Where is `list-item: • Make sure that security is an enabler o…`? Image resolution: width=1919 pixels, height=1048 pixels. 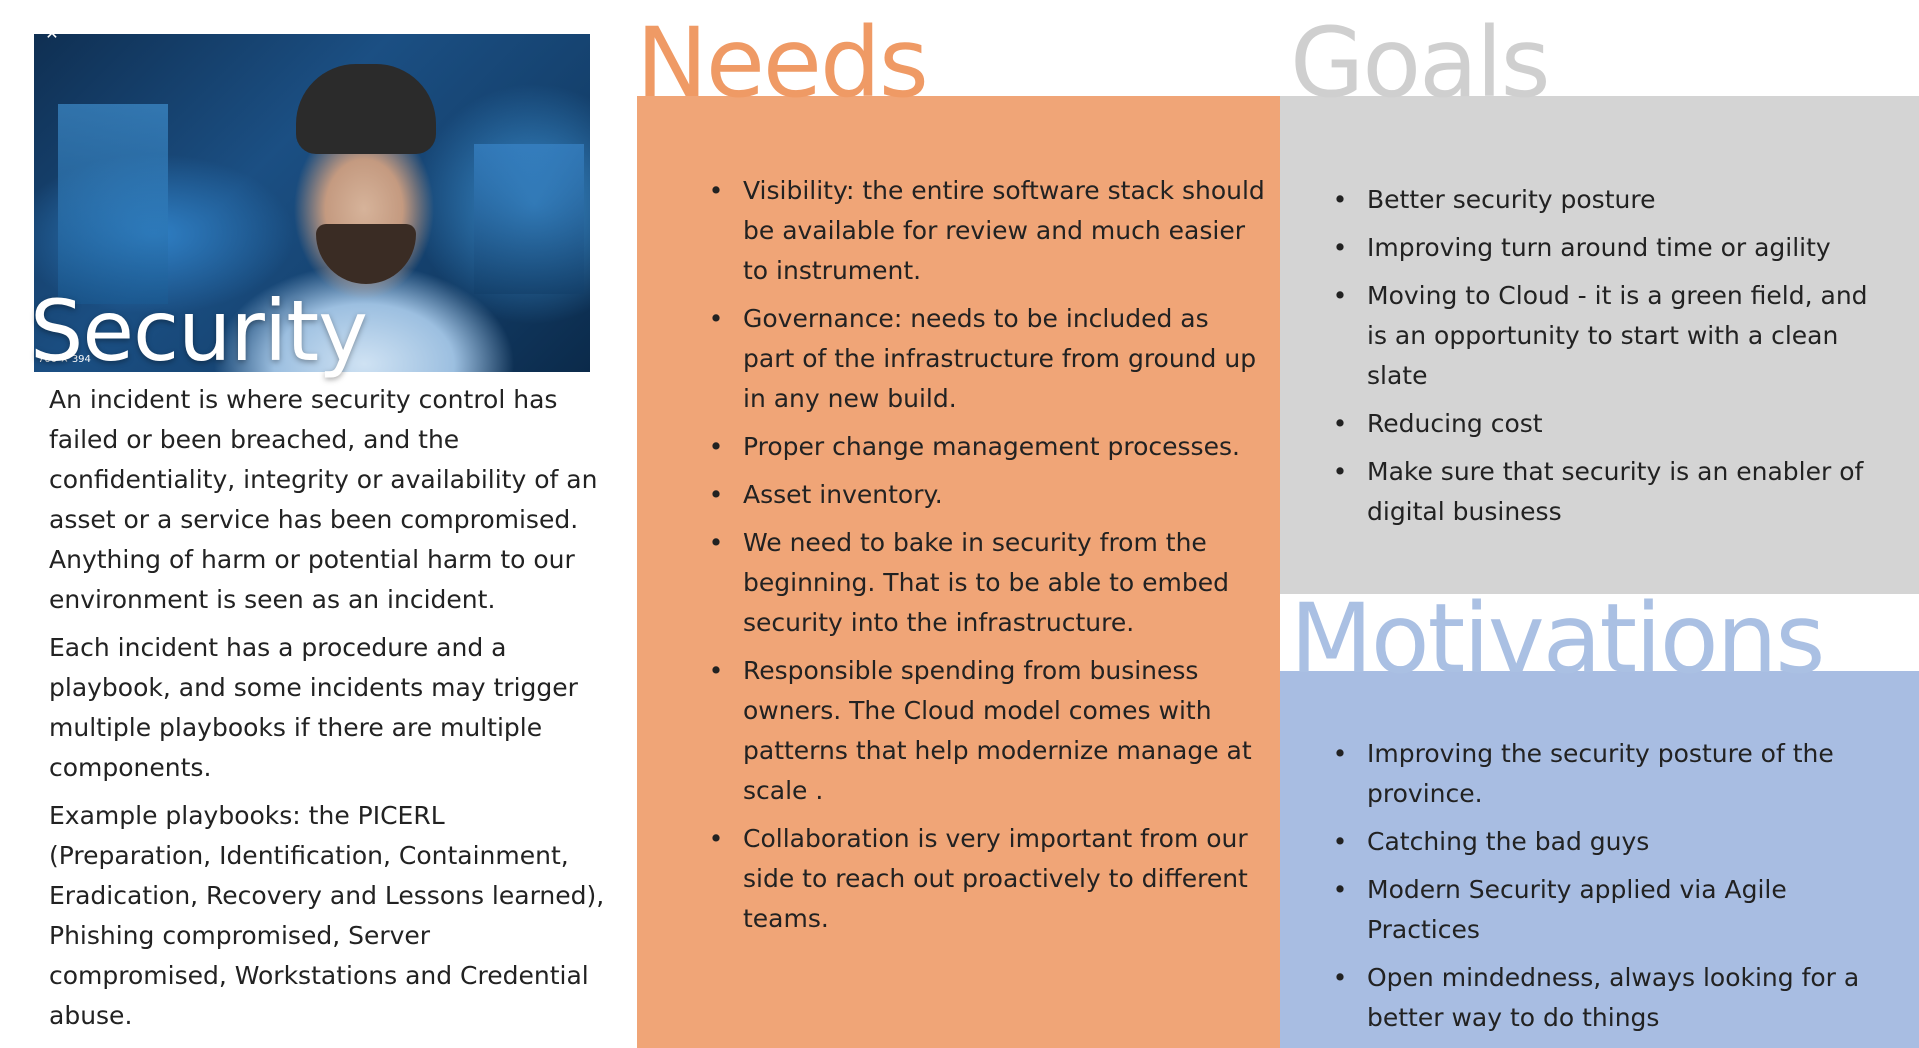
list-item: • Make sure that security is an enabler o… is located at coordinates (1591, 492).